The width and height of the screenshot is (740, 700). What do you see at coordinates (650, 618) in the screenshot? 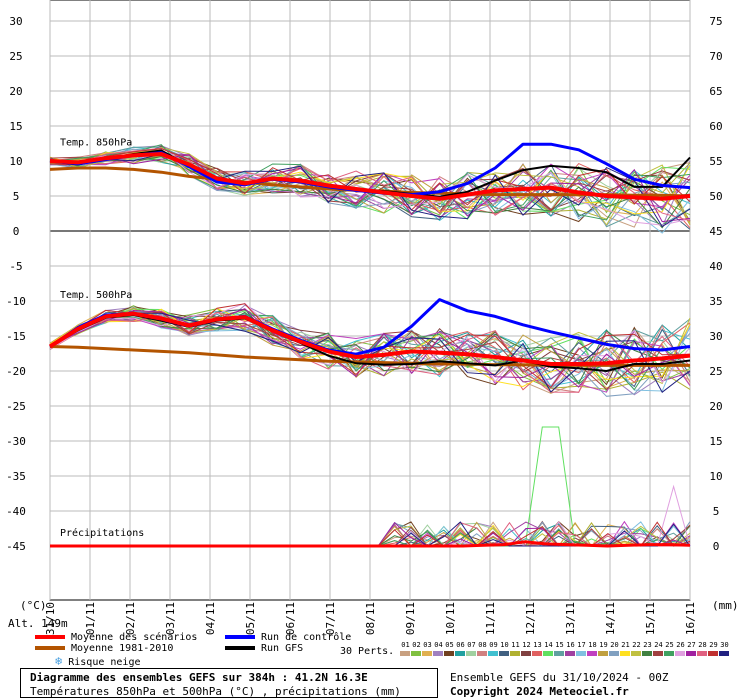
I see `x-tick-label: 15/11` at bounding box center [650, 618].